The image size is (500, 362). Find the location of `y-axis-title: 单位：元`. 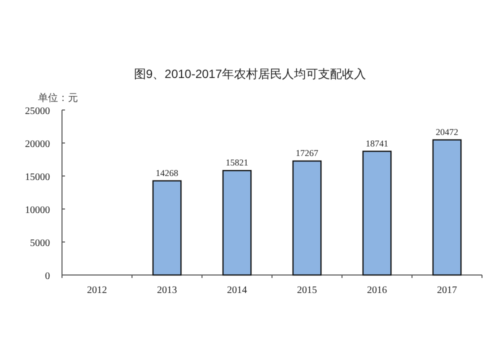

y-axis-title: 单位：元 is located at coordinates (58, 98).